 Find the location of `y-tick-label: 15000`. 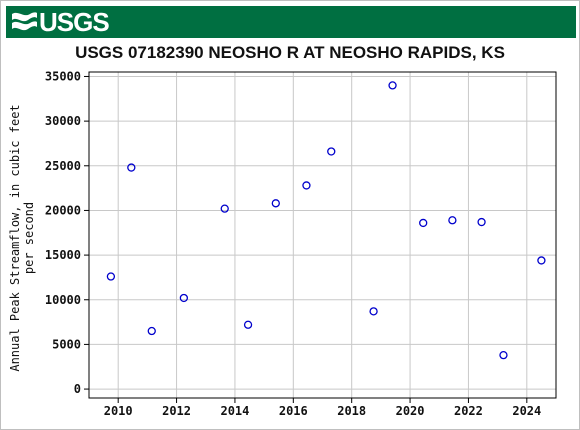

y-tick-label: 15000 is located at coordinates (63, 255).